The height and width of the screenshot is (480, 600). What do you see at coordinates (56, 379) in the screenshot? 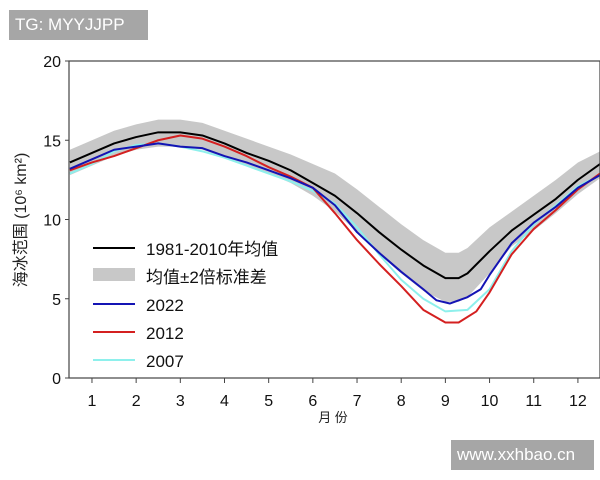
I see `y-tick-label: 0` at bounding box center [56, 379].